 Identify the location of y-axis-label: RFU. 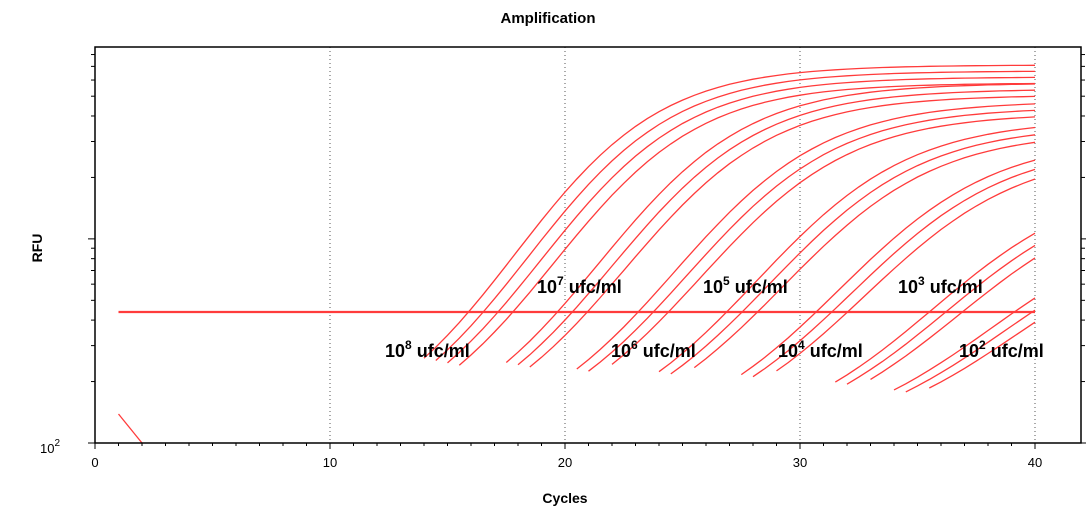
(37, 248).